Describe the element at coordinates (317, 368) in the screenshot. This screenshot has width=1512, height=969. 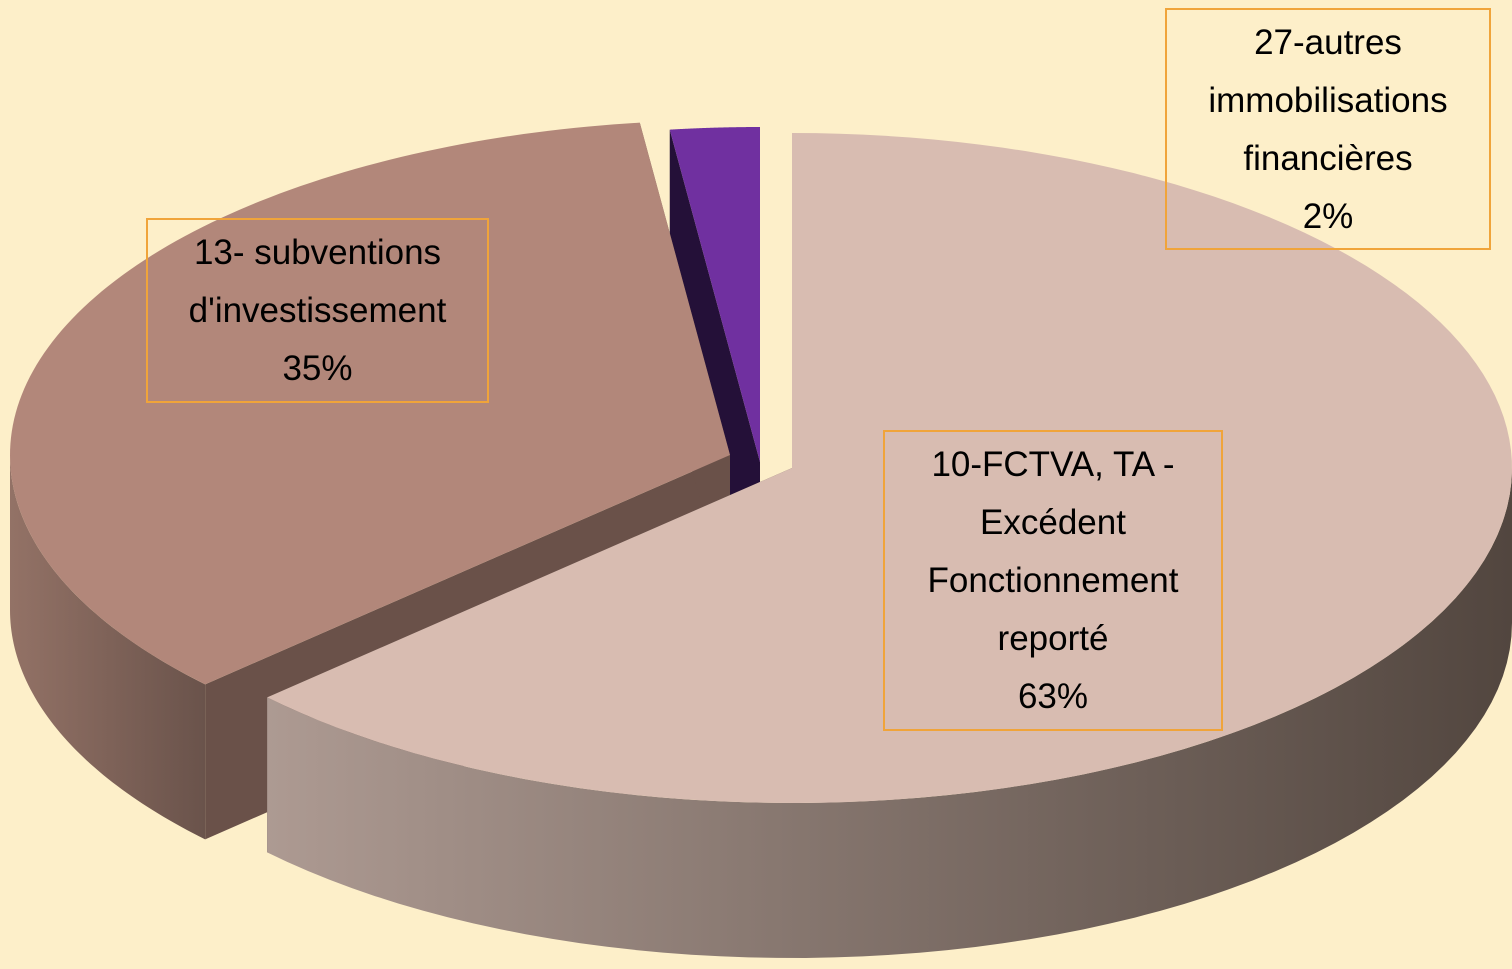
I see `label-value: 35%` at that location.